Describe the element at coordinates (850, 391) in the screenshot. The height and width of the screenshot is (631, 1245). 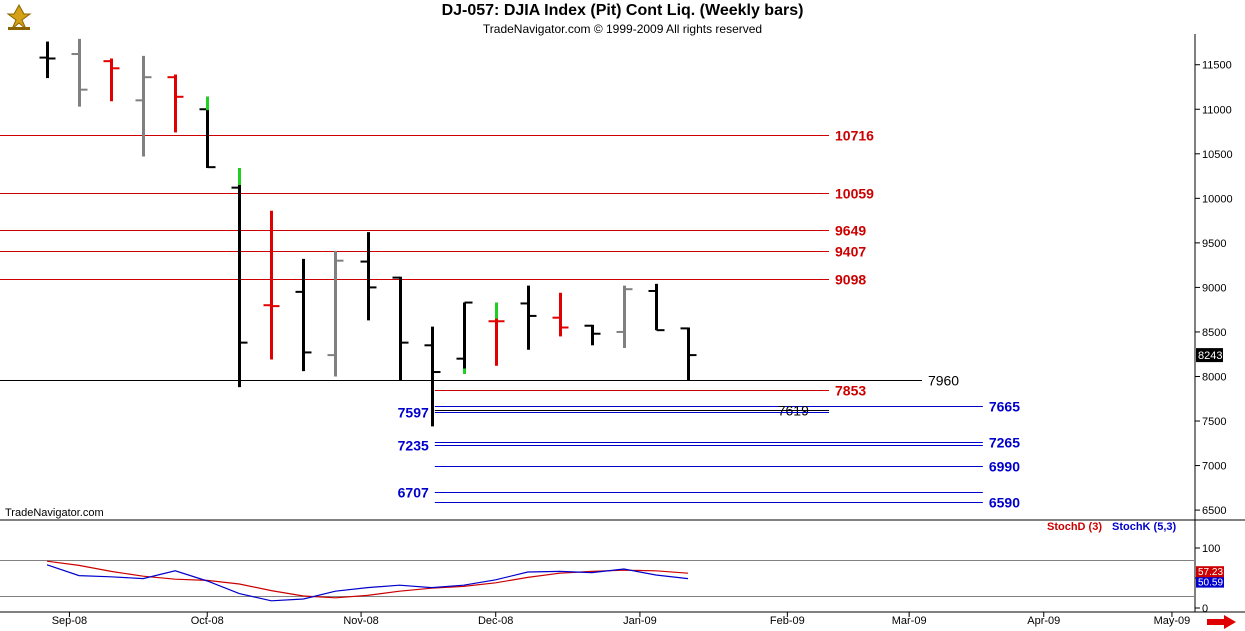
I see `level-label: 7853` at that location.